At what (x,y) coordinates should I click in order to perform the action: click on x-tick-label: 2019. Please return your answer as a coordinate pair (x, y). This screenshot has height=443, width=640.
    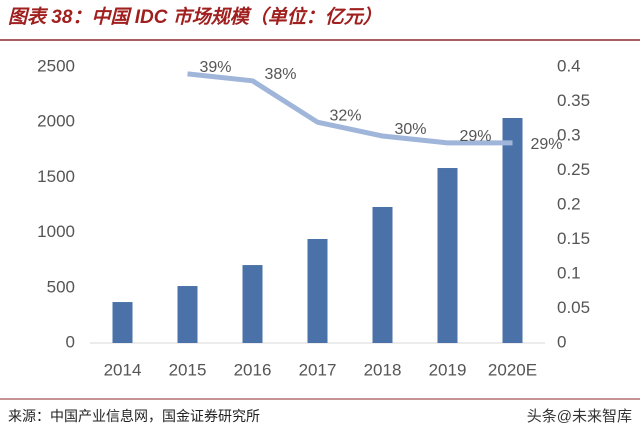
    Looking at the image, I should click on (448, 369).